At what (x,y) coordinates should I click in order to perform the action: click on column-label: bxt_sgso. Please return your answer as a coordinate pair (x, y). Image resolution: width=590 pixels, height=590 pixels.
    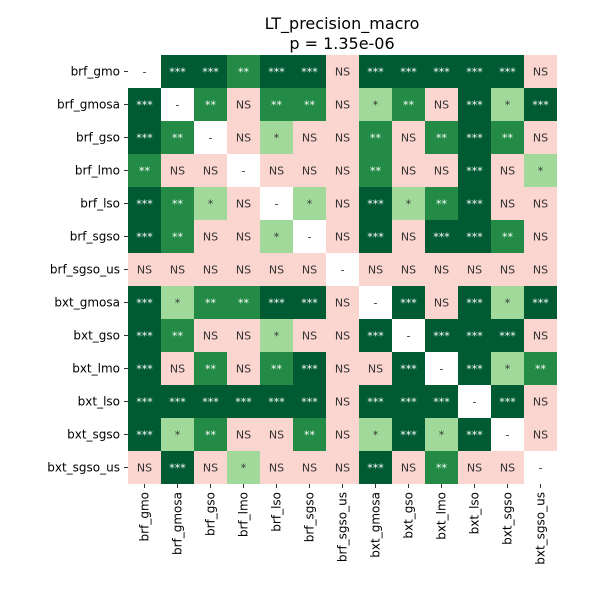
    Looking at the image, I should click on (508, 518).